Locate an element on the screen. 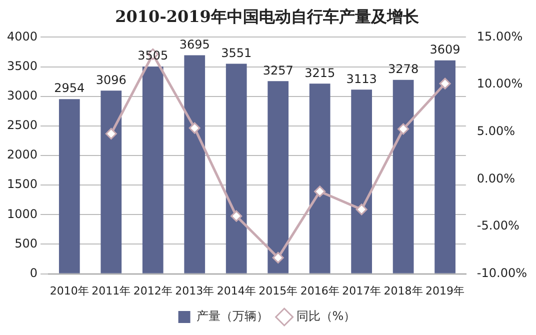  y2-tick-label: 5.00% is located at coordinates (496, 131).